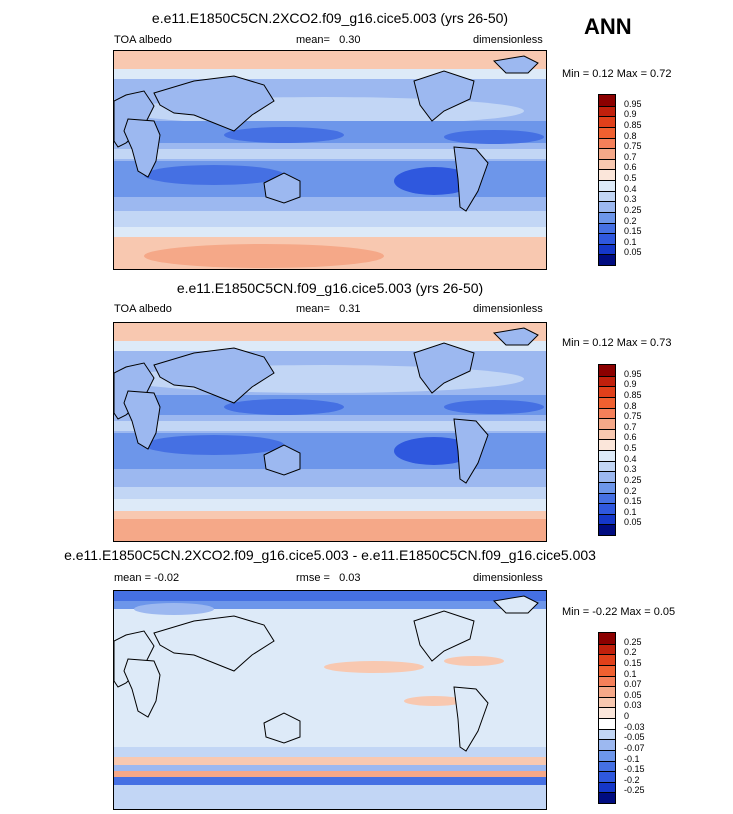  What do you see at coordinates (508, 578) in the screenshot?
I see `panel-3-units-label: dimensionless` at bounding box center [508, 578].